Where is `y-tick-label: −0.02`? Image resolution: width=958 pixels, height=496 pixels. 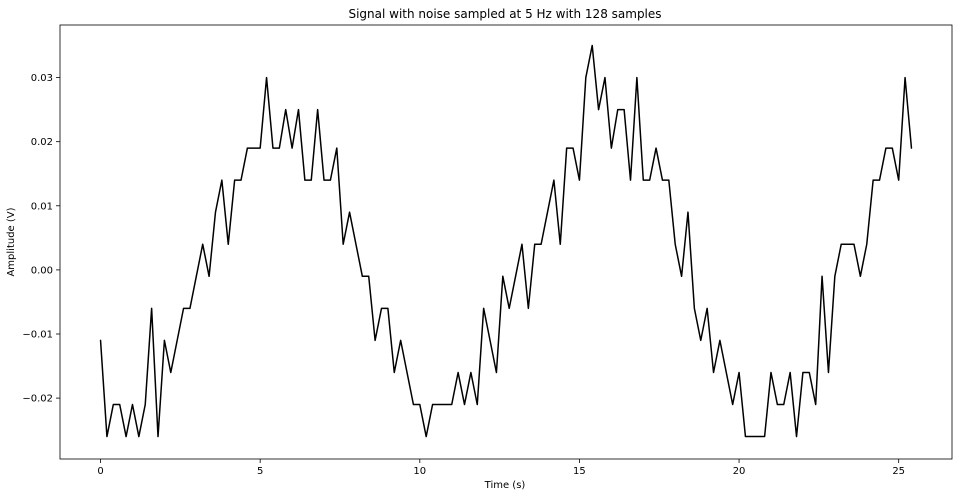
y-tick-label: −0.02 is located at coordinates (37, 399).